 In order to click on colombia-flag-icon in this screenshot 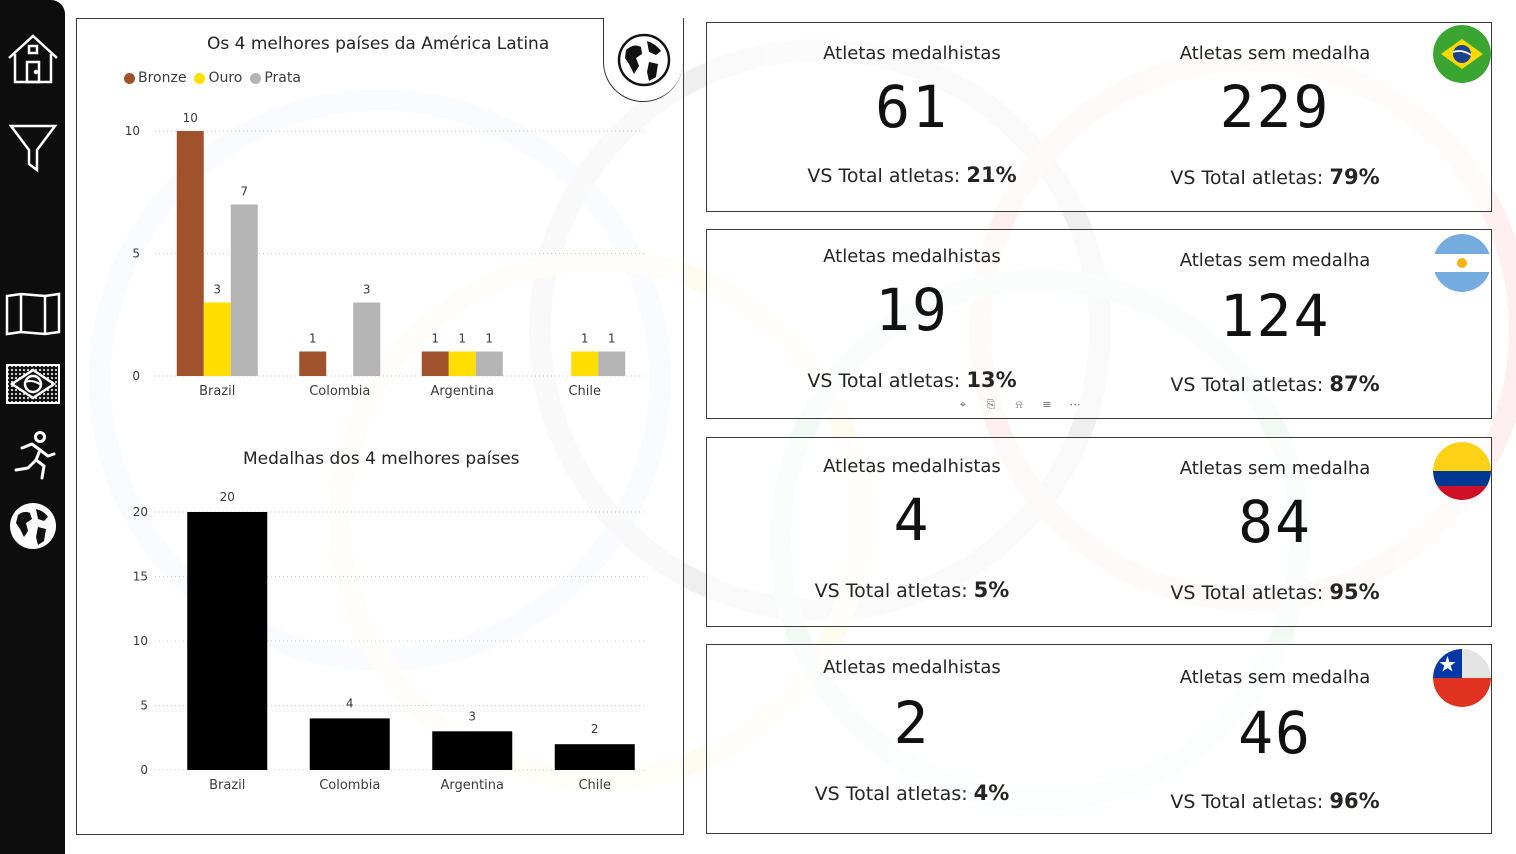, I will do `click(1462, 471)`.